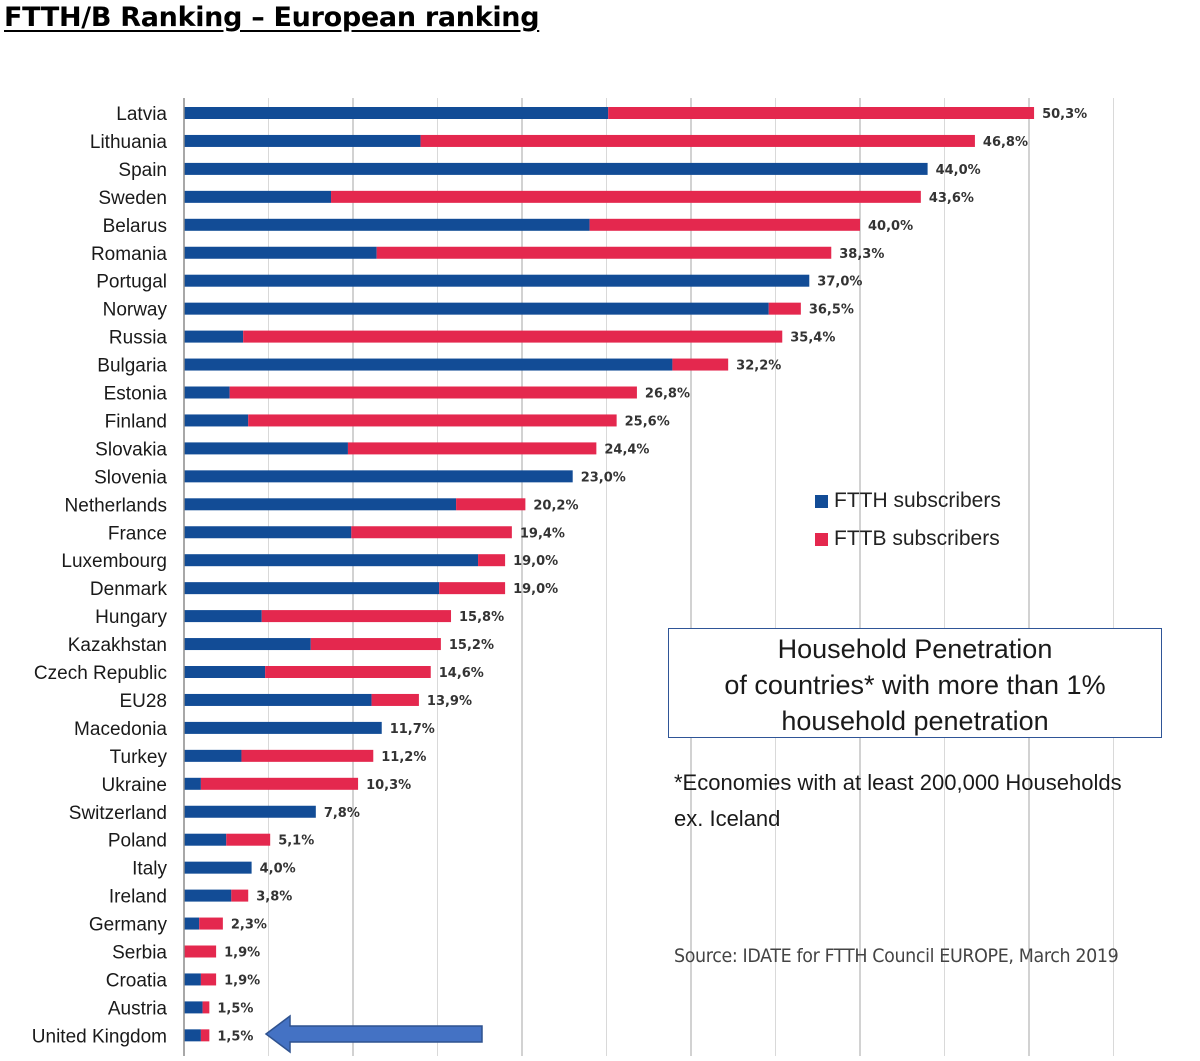 The image size is (1200, 1061). Describe the element at coordinates (915, 721) in the screenshot. I see `box-line-3: household penetration` at that location.